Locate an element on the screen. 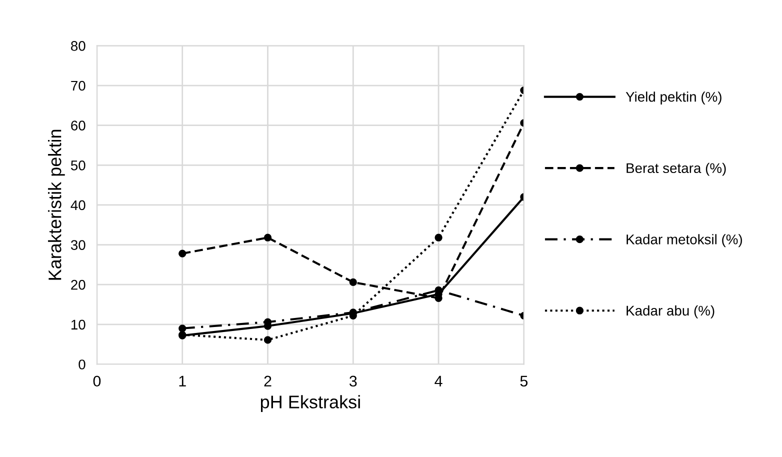 The width and height of the screenshot is (782, 457). x-tick-label: 2 is located at coordinates (268, 381).